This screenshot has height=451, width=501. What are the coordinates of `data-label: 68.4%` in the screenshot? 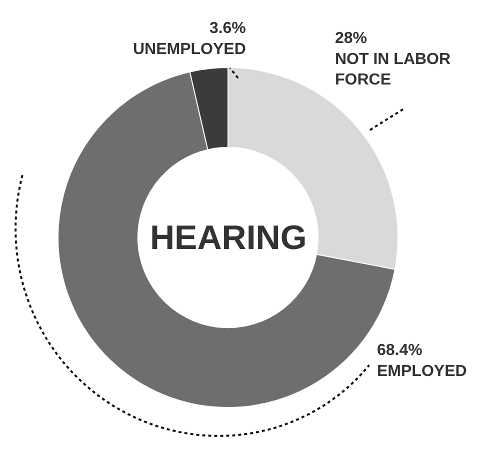 It's located at (399, 350).